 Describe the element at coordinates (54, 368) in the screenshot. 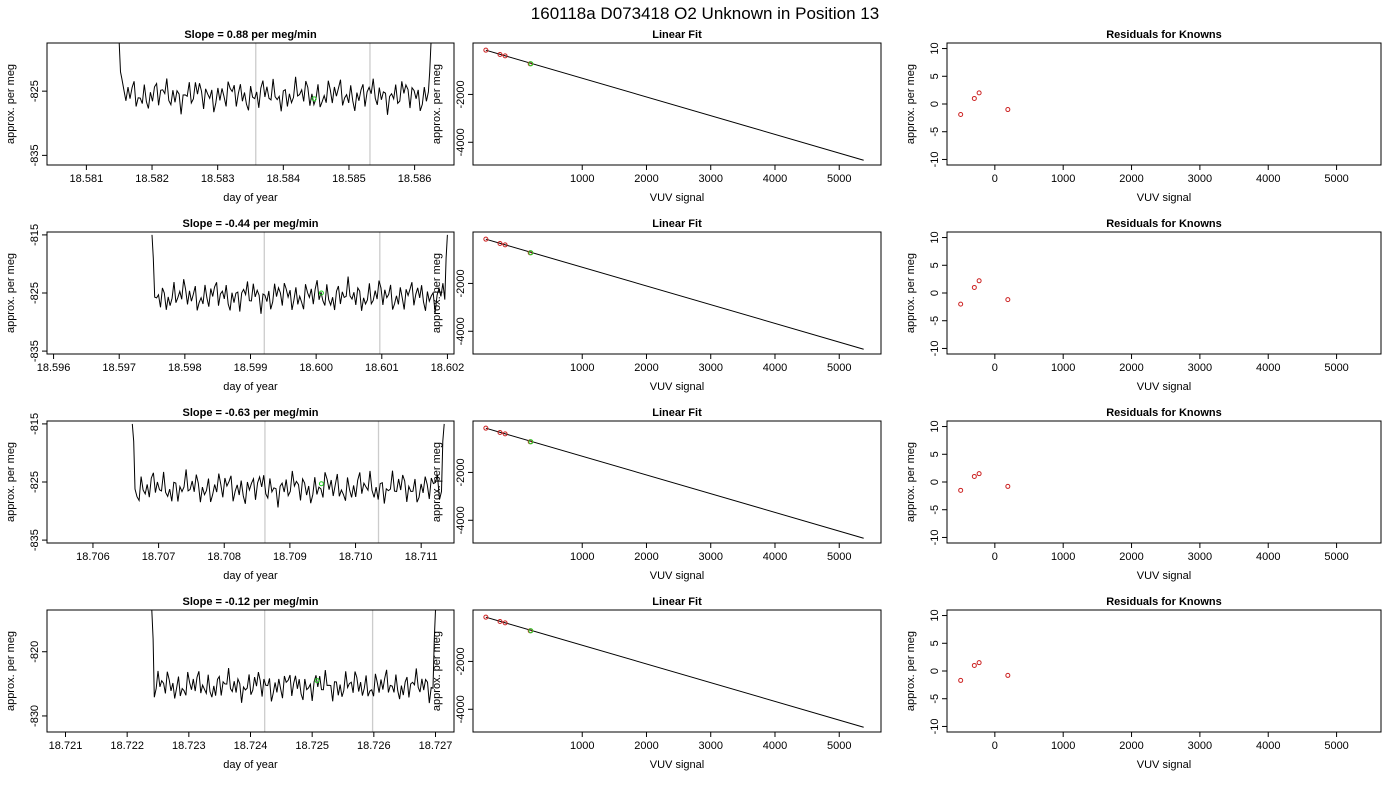

I see `x-tick-label: 18.596` at that location.